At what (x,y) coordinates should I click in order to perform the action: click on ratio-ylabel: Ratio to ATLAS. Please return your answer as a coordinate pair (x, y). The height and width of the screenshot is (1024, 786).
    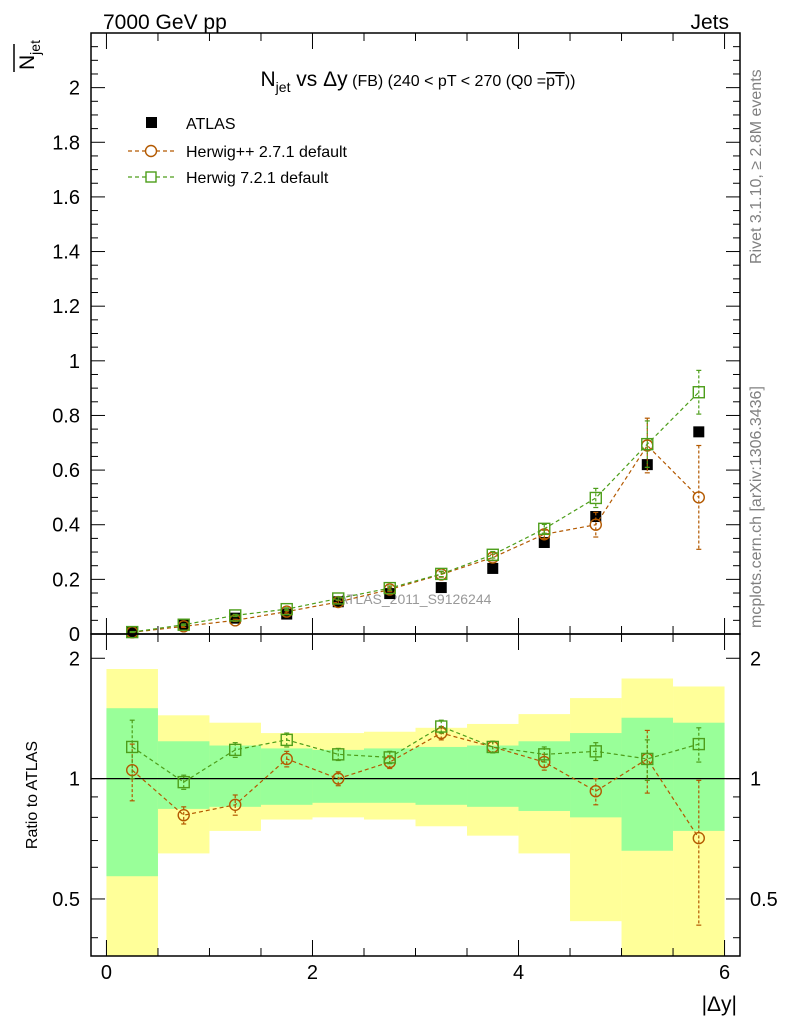
    Looking at the image, I should click on (32, 795).